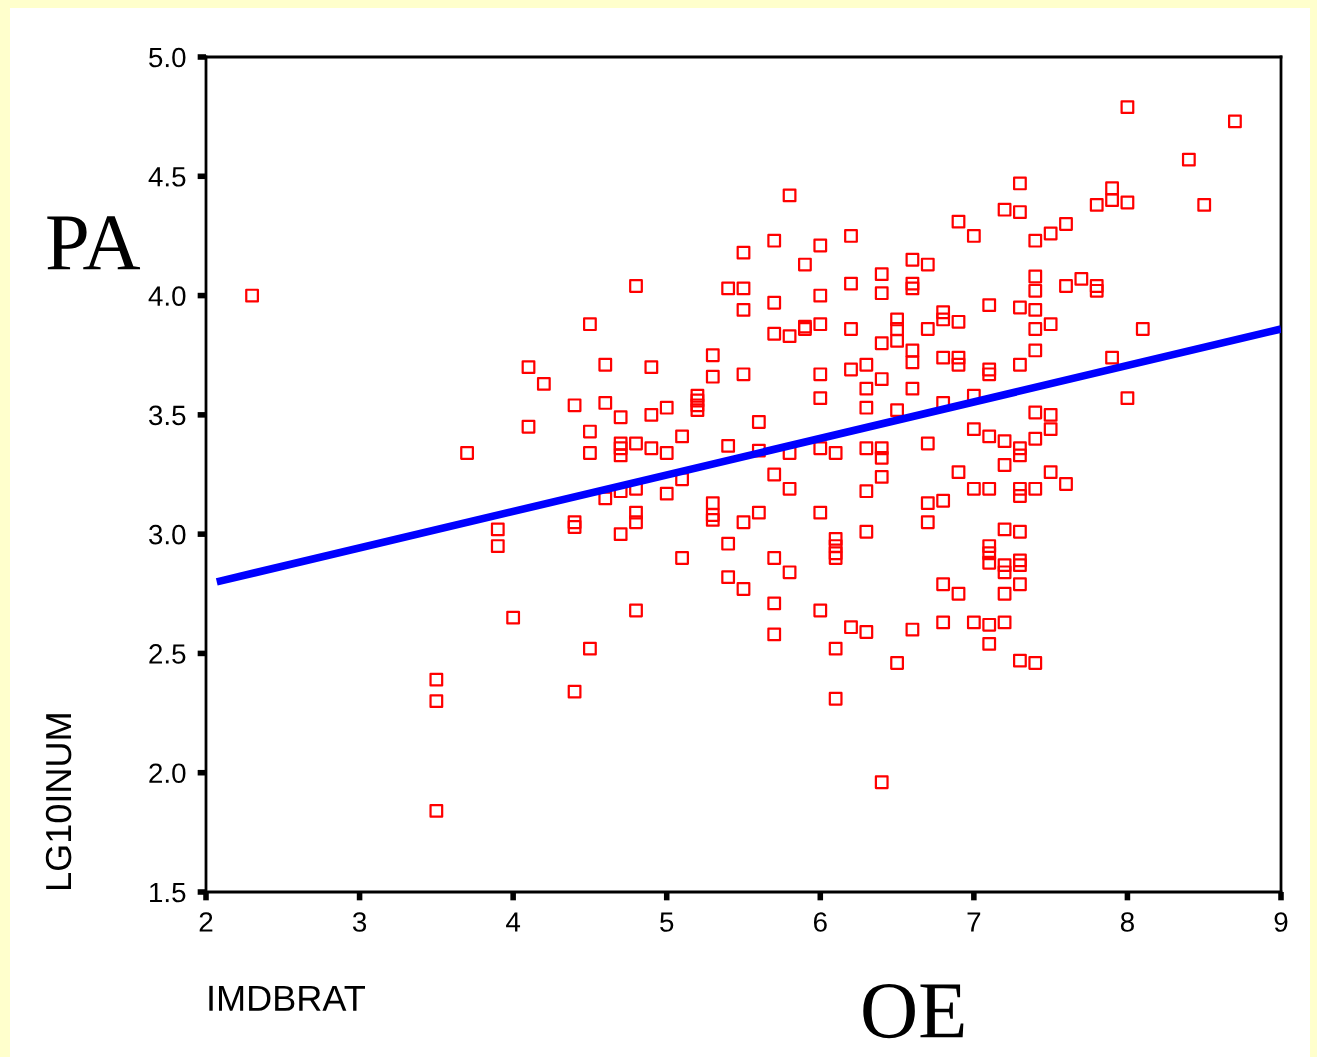  What do you see at coordinates (820, 922) in the screenshot?
I see `x-tick-label: 6` at bounding box center [820, 922].